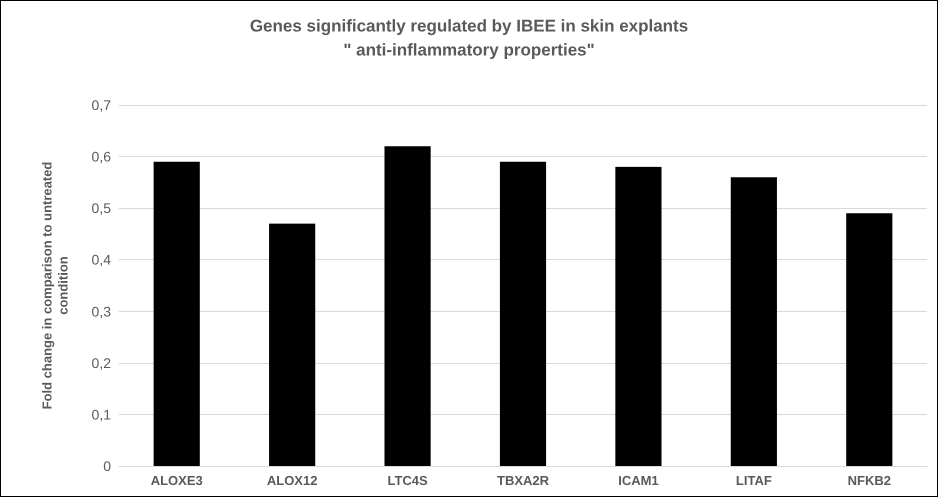 This screenshot has width=938, height=497. What do you see at coordinates (102, 362) in the screenshot?
I see `y-tick-label: 0,2` at bounding box center [102, 362].